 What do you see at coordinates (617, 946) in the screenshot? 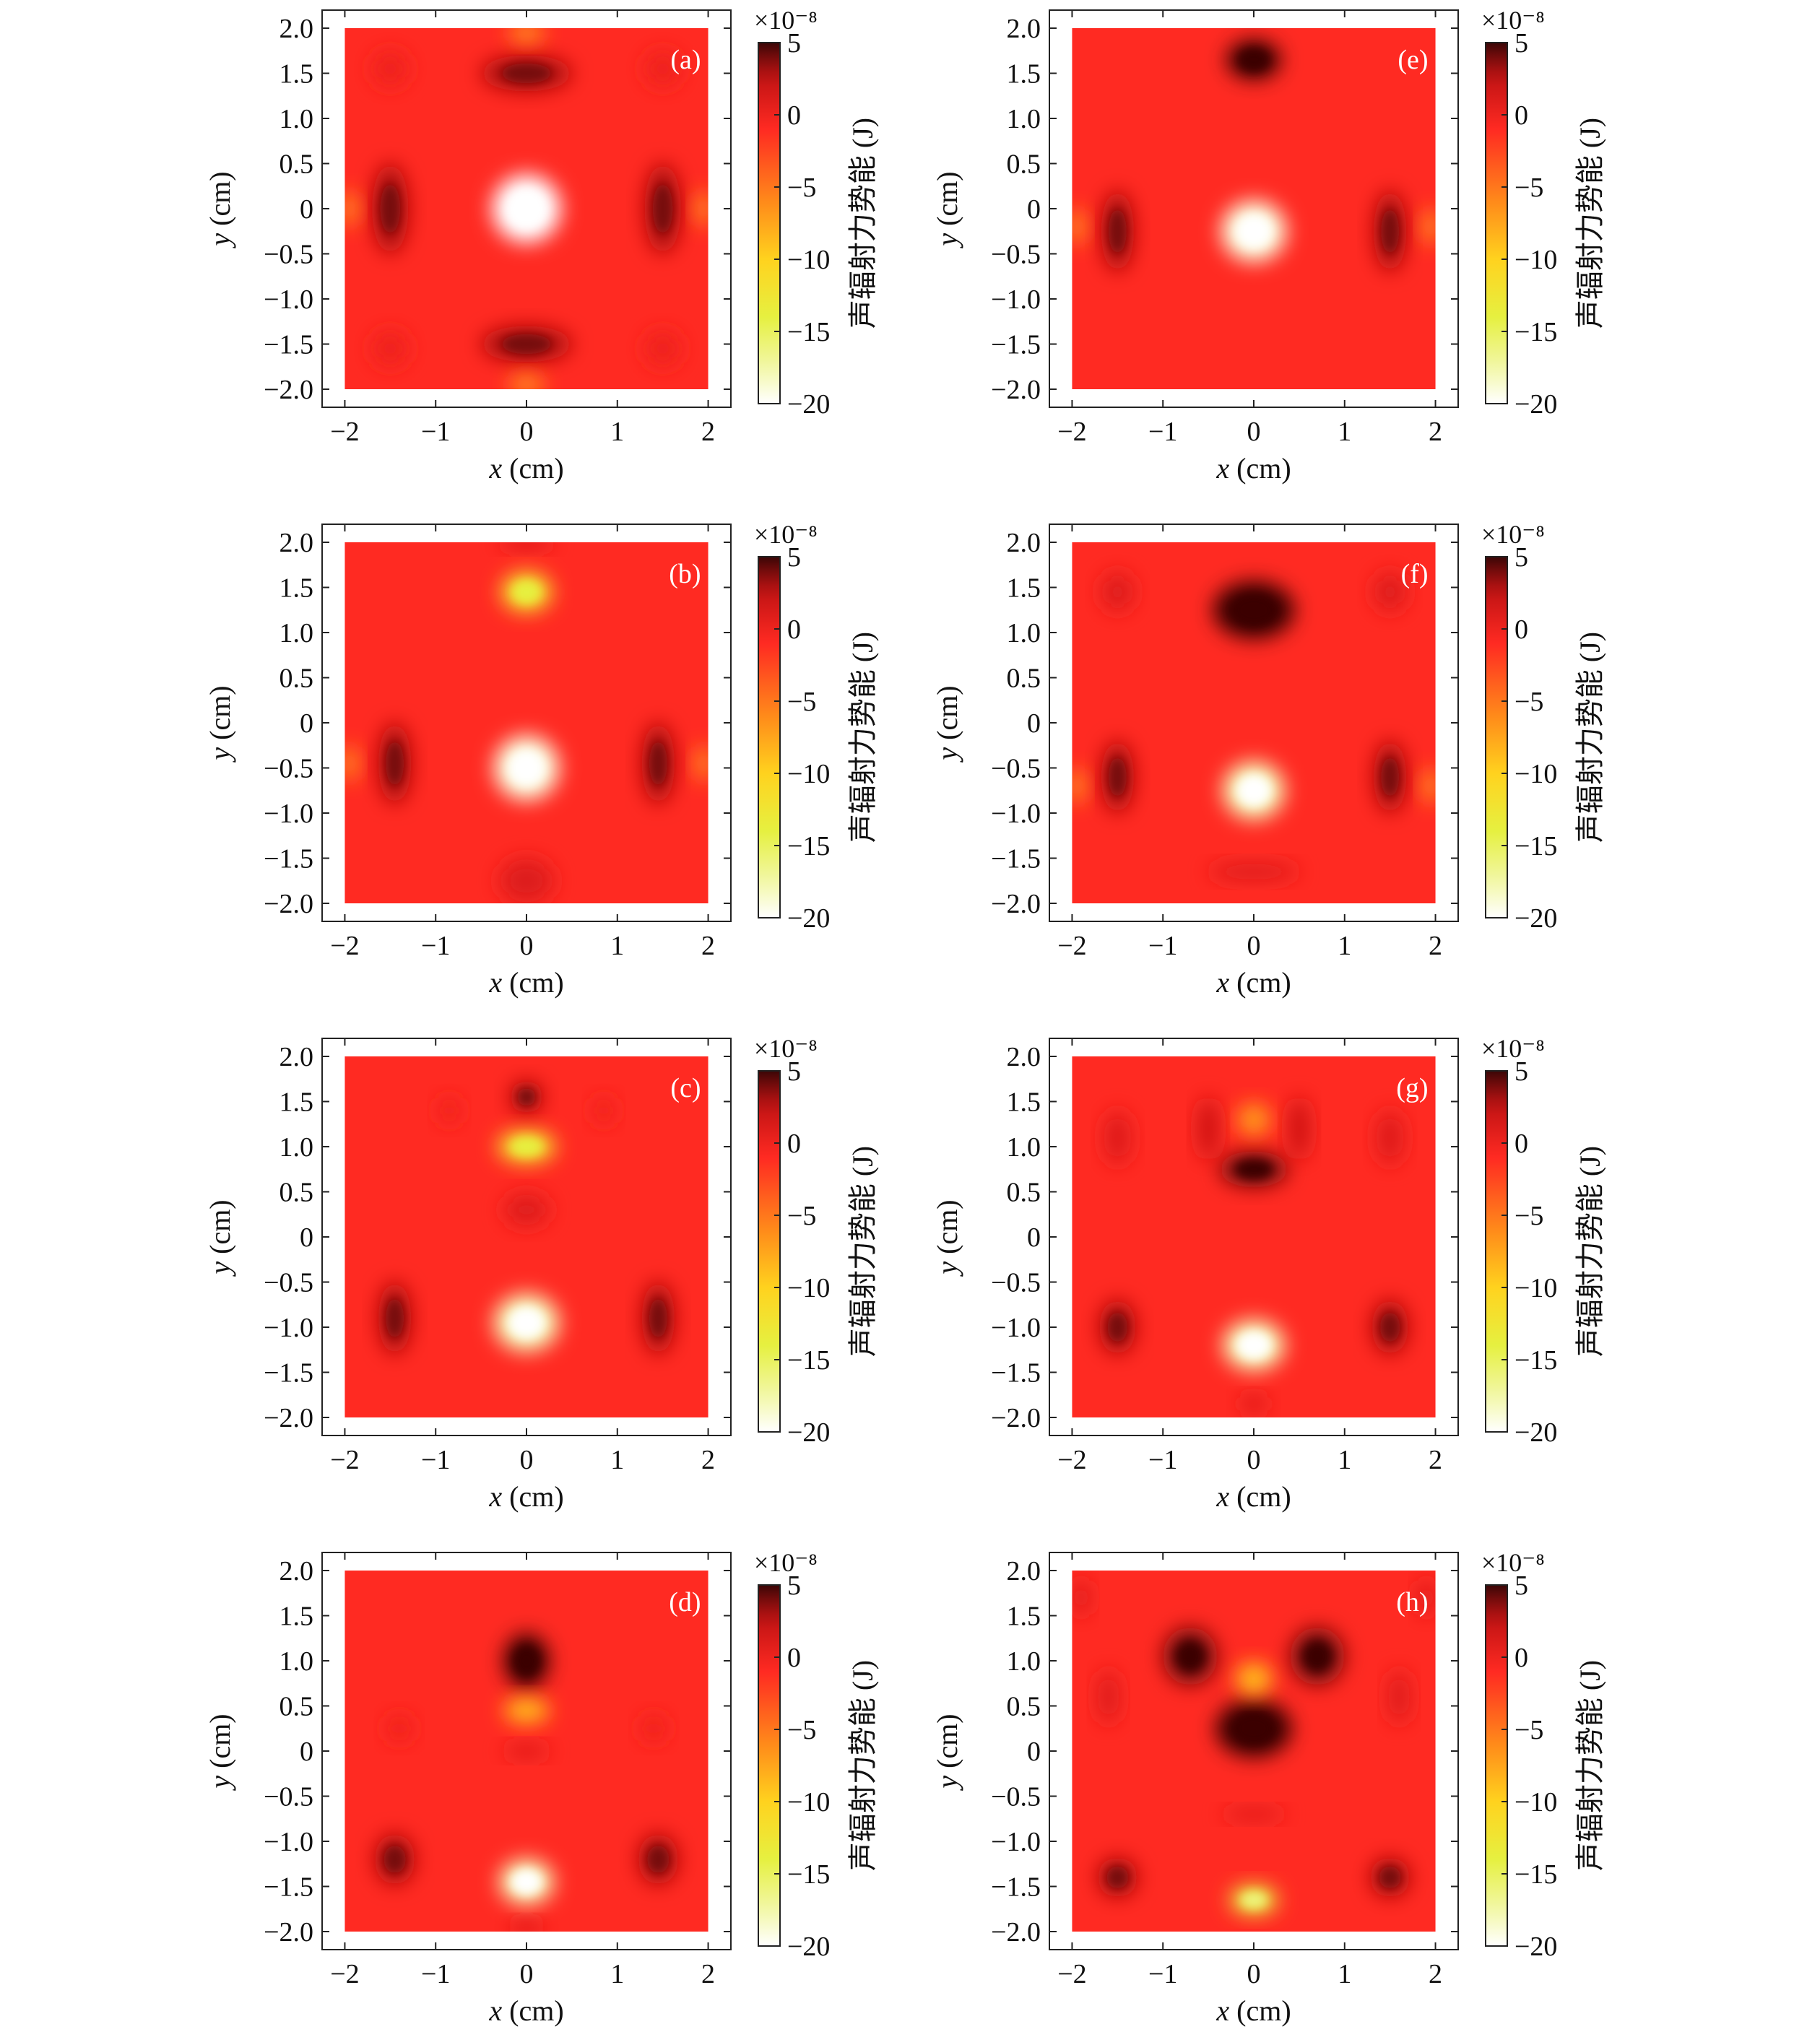
I see `x-tick-label: 1` at bounding box center [617, 946].